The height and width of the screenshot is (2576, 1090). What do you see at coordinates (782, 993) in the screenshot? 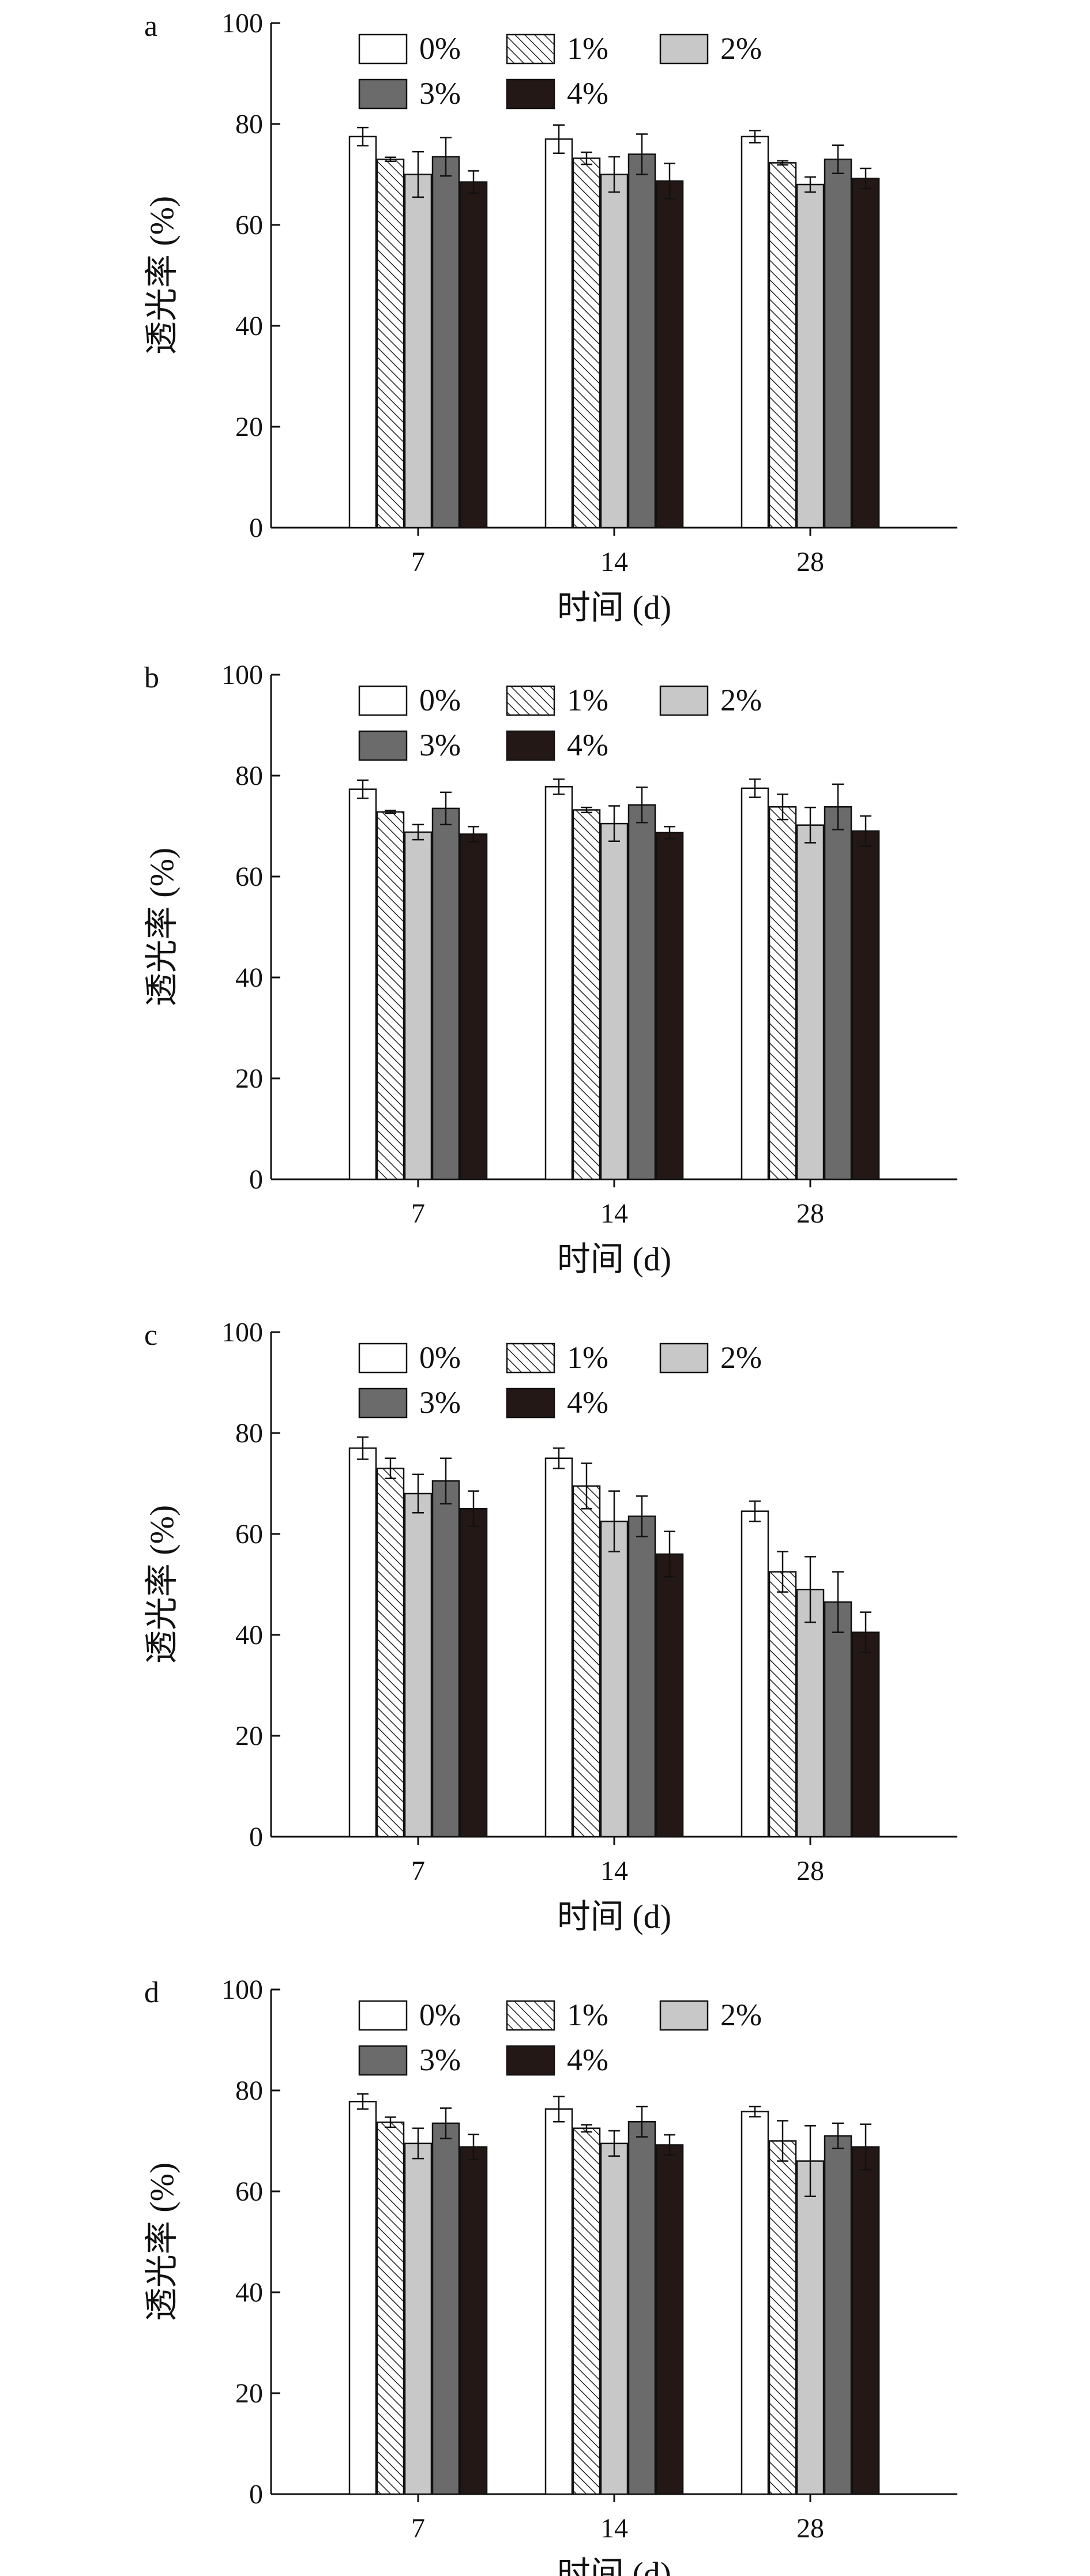
I see `bar-b-1%-28` at bounding box center [782, 993].